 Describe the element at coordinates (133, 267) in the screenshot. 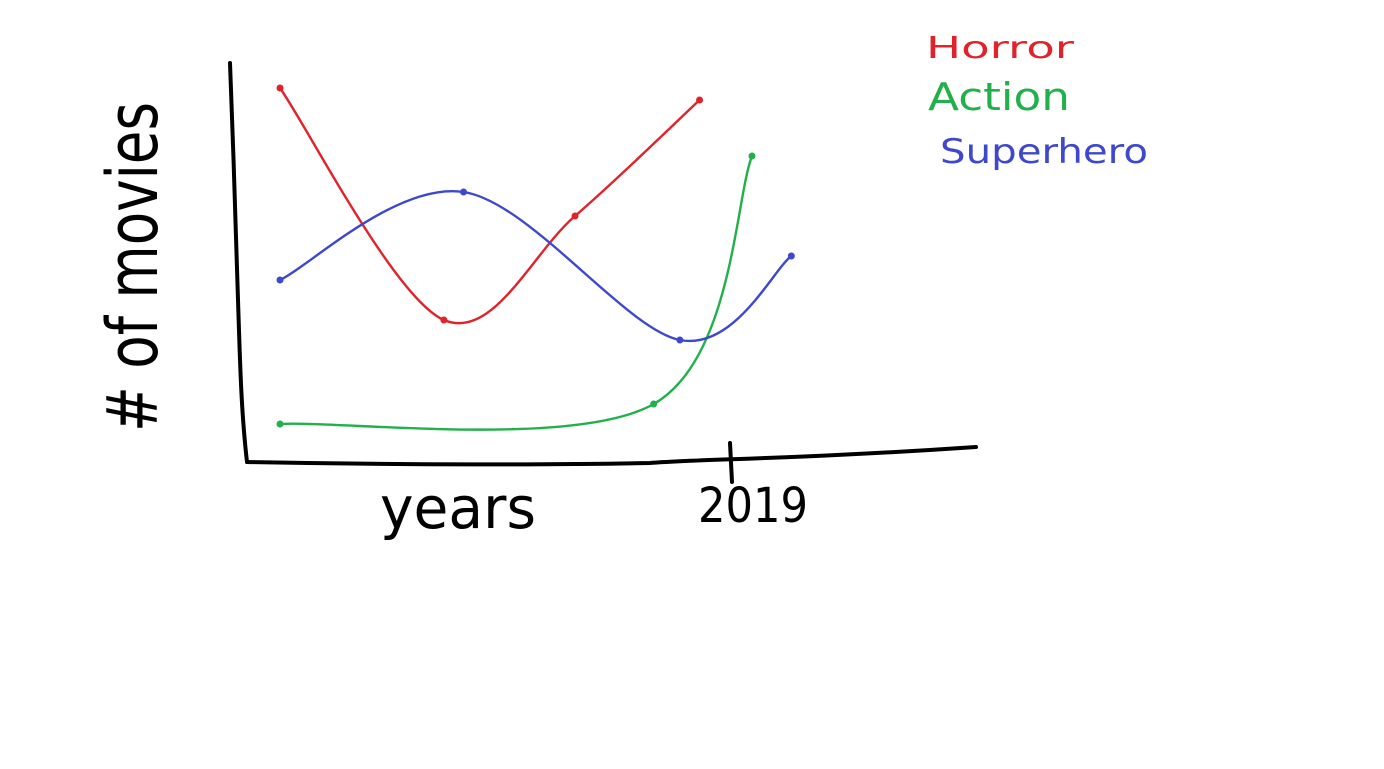

I see `y-axis-label: # of movies` at that location.